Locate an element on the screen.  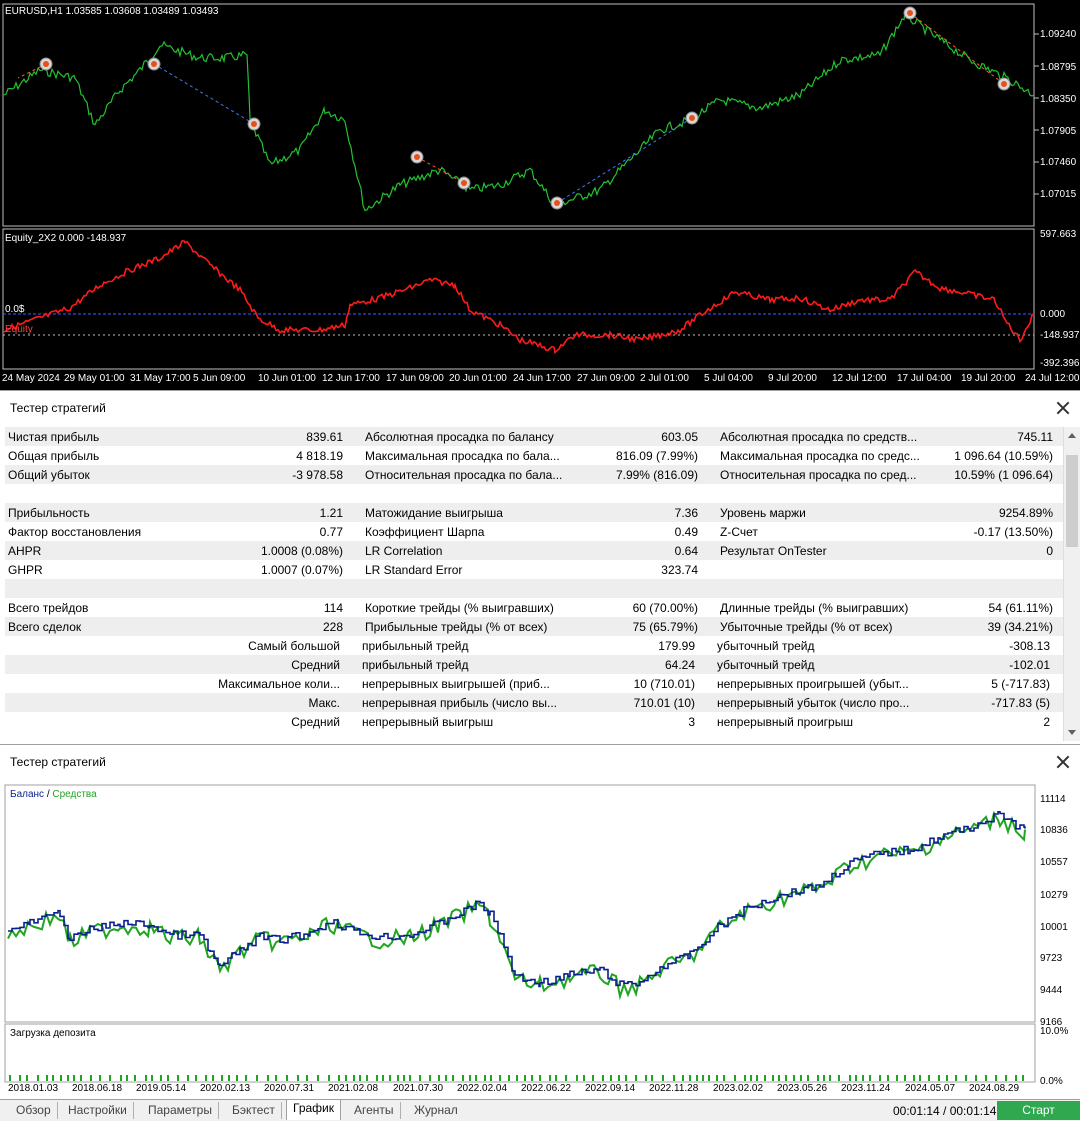
scroll-up-icon is located at coordinates (1072, 435).